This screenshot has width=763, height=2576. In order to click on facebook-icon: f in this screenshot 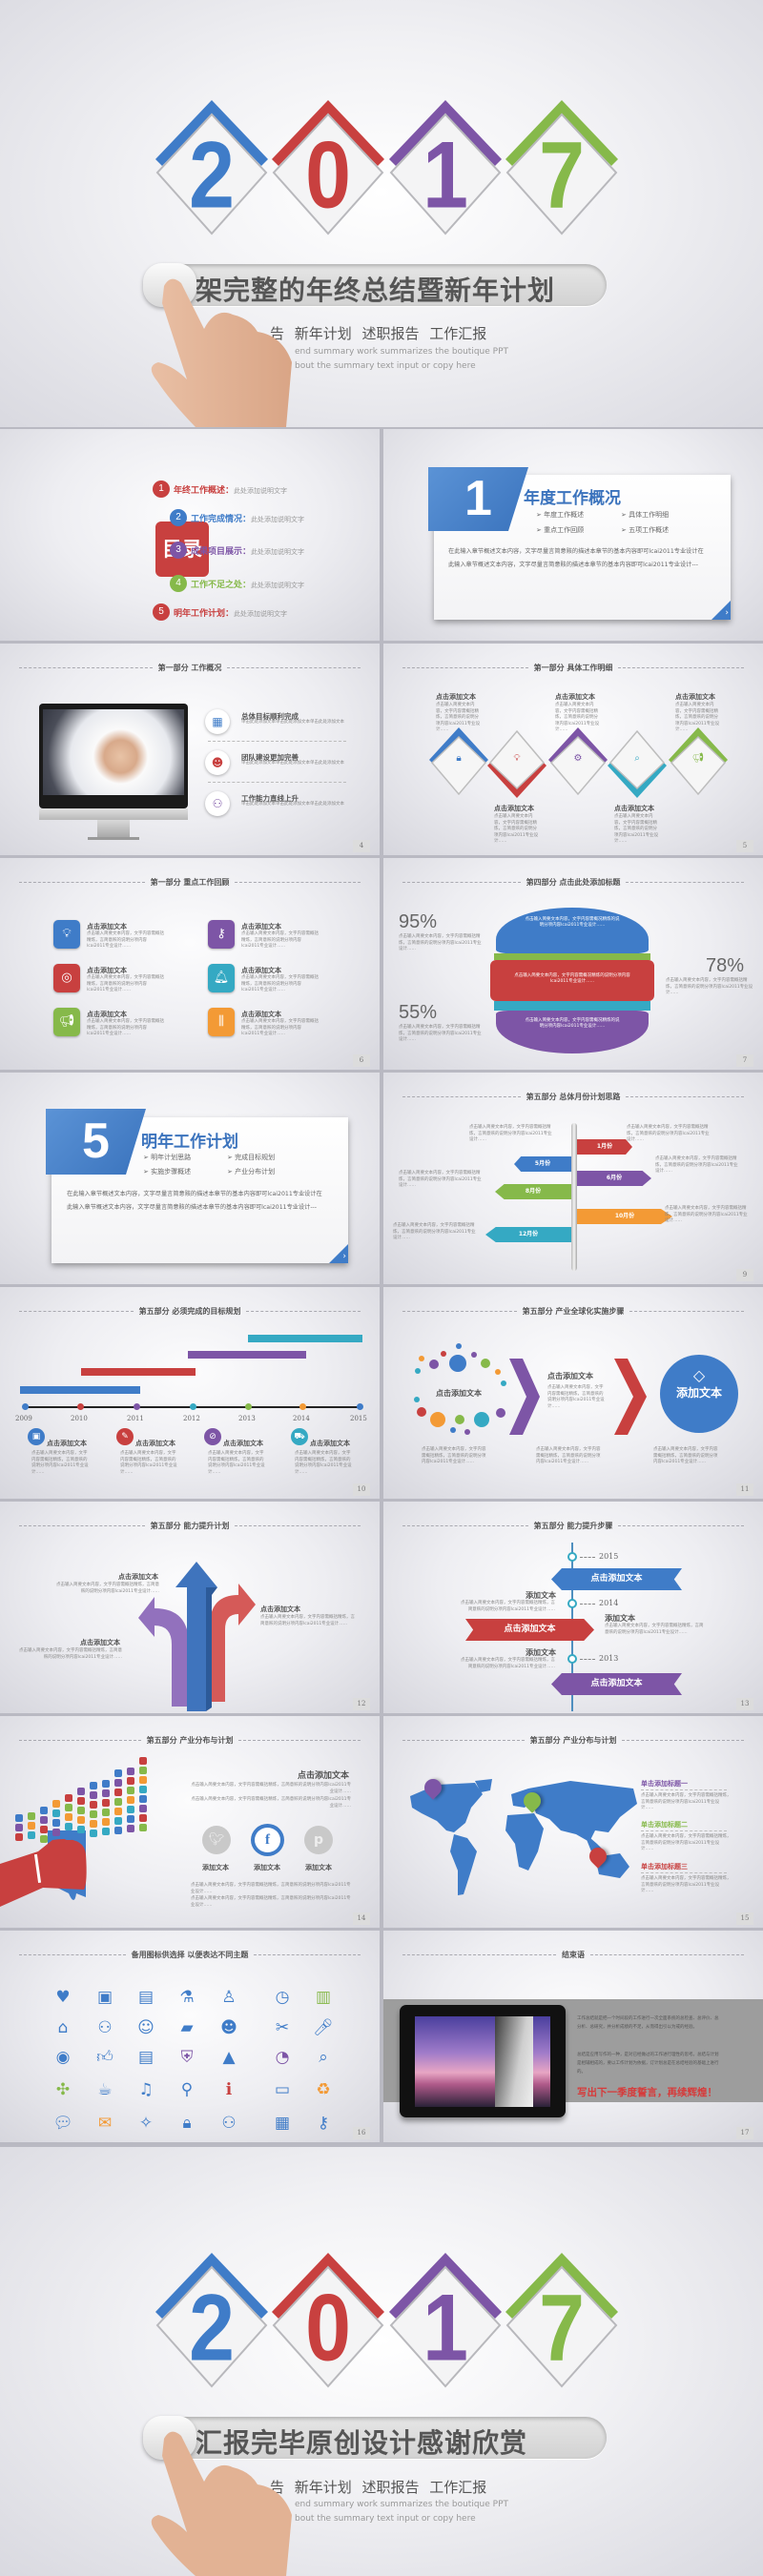, I will do `click(267, 1840)`.